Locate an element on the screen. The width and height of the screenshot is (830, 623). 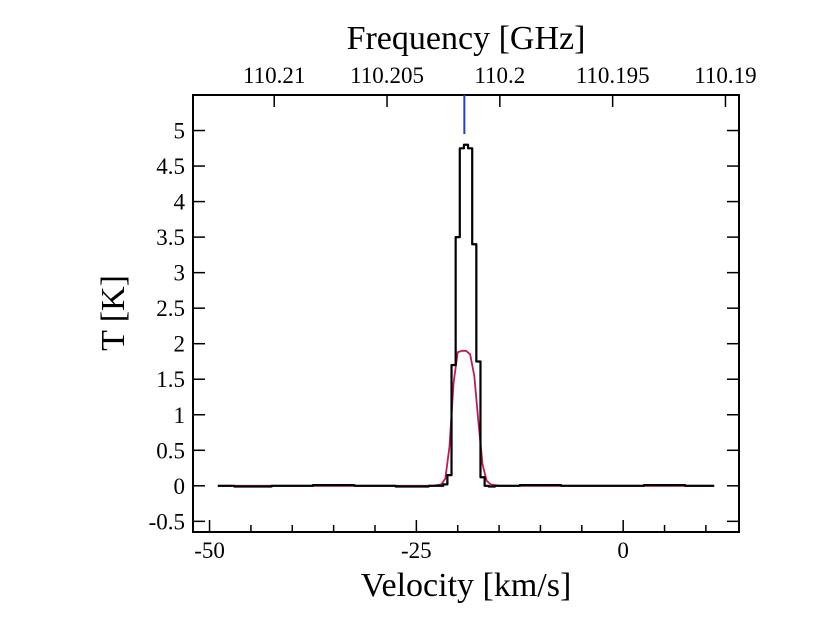
y-tick-label: 4.5 is located at coordinates (170, 166).